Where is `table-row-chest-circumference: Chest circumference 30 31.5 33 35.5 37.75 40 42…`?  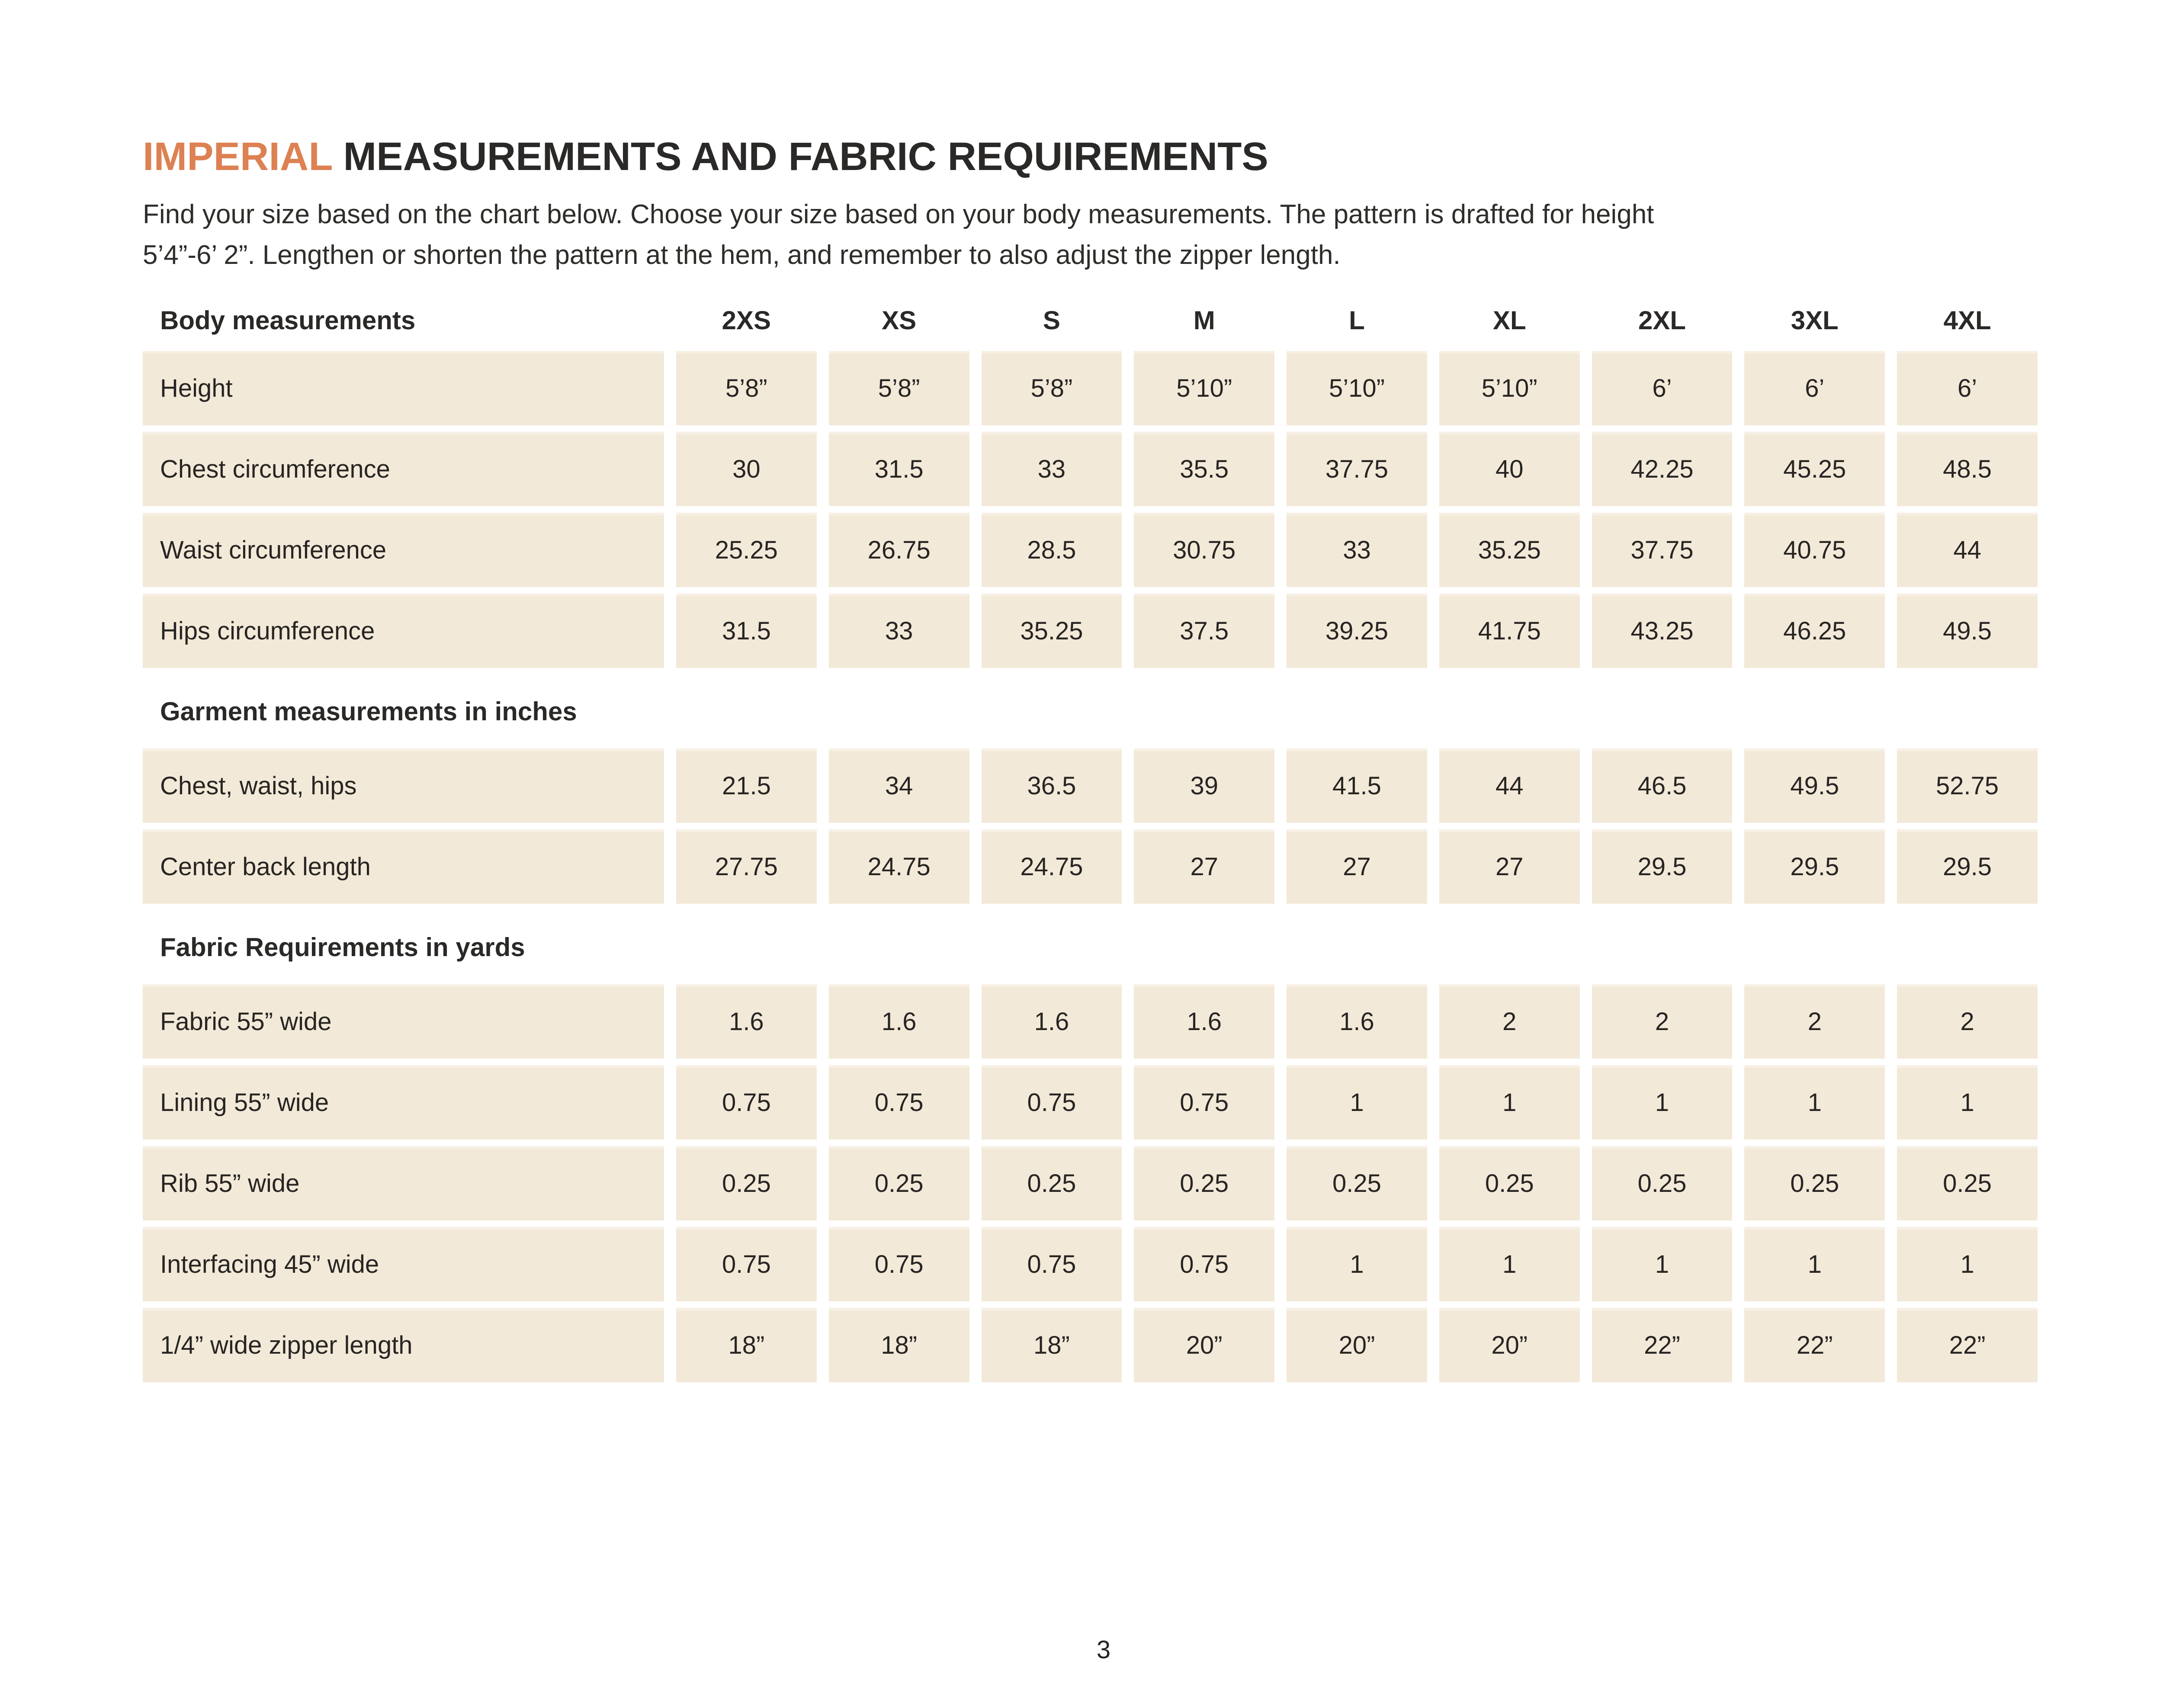 table-row-chest-circumference: Chest circumference 30 31.5 33 35.5 37.75 40 42… is located at coordinates (1090, 470).